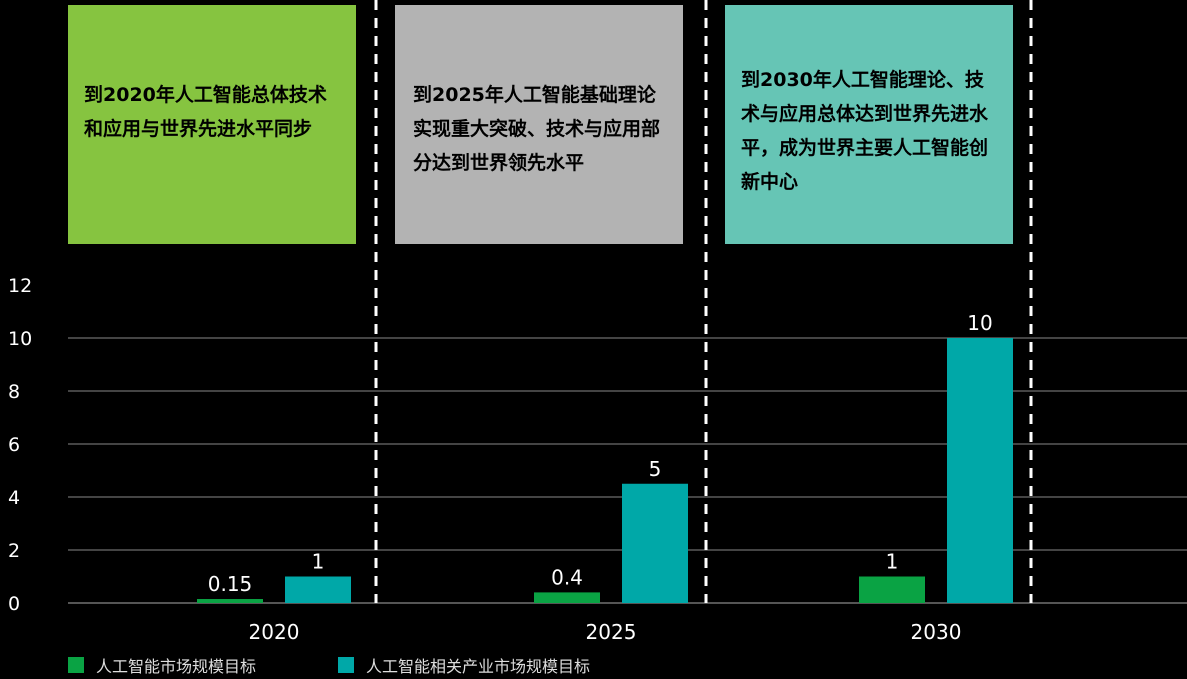 The width and height of the screenshot is (1187, 679). Describe the element at coordinates (176, 666) in the screenshot. I see `legend-label-market: 人工智能市场规模目标` at that location.